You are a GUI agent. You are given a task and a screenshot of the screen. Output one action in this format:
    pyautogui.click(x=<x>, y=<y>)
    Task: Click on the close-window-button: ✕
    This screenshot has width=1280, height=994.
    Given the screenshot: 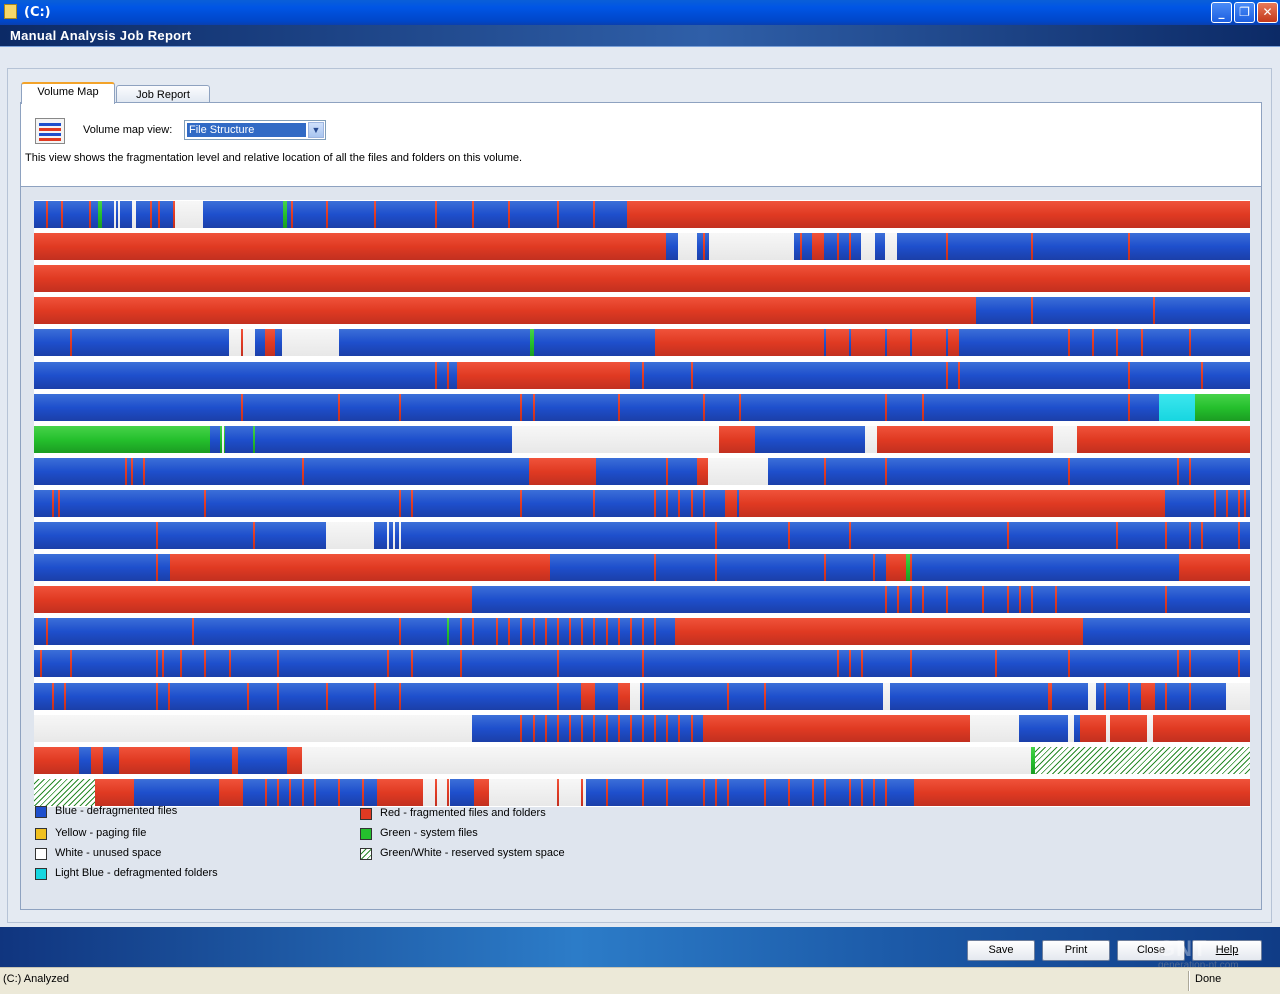 What is the action you would take?
    pyautogui.click(x=1267, y=12)
    